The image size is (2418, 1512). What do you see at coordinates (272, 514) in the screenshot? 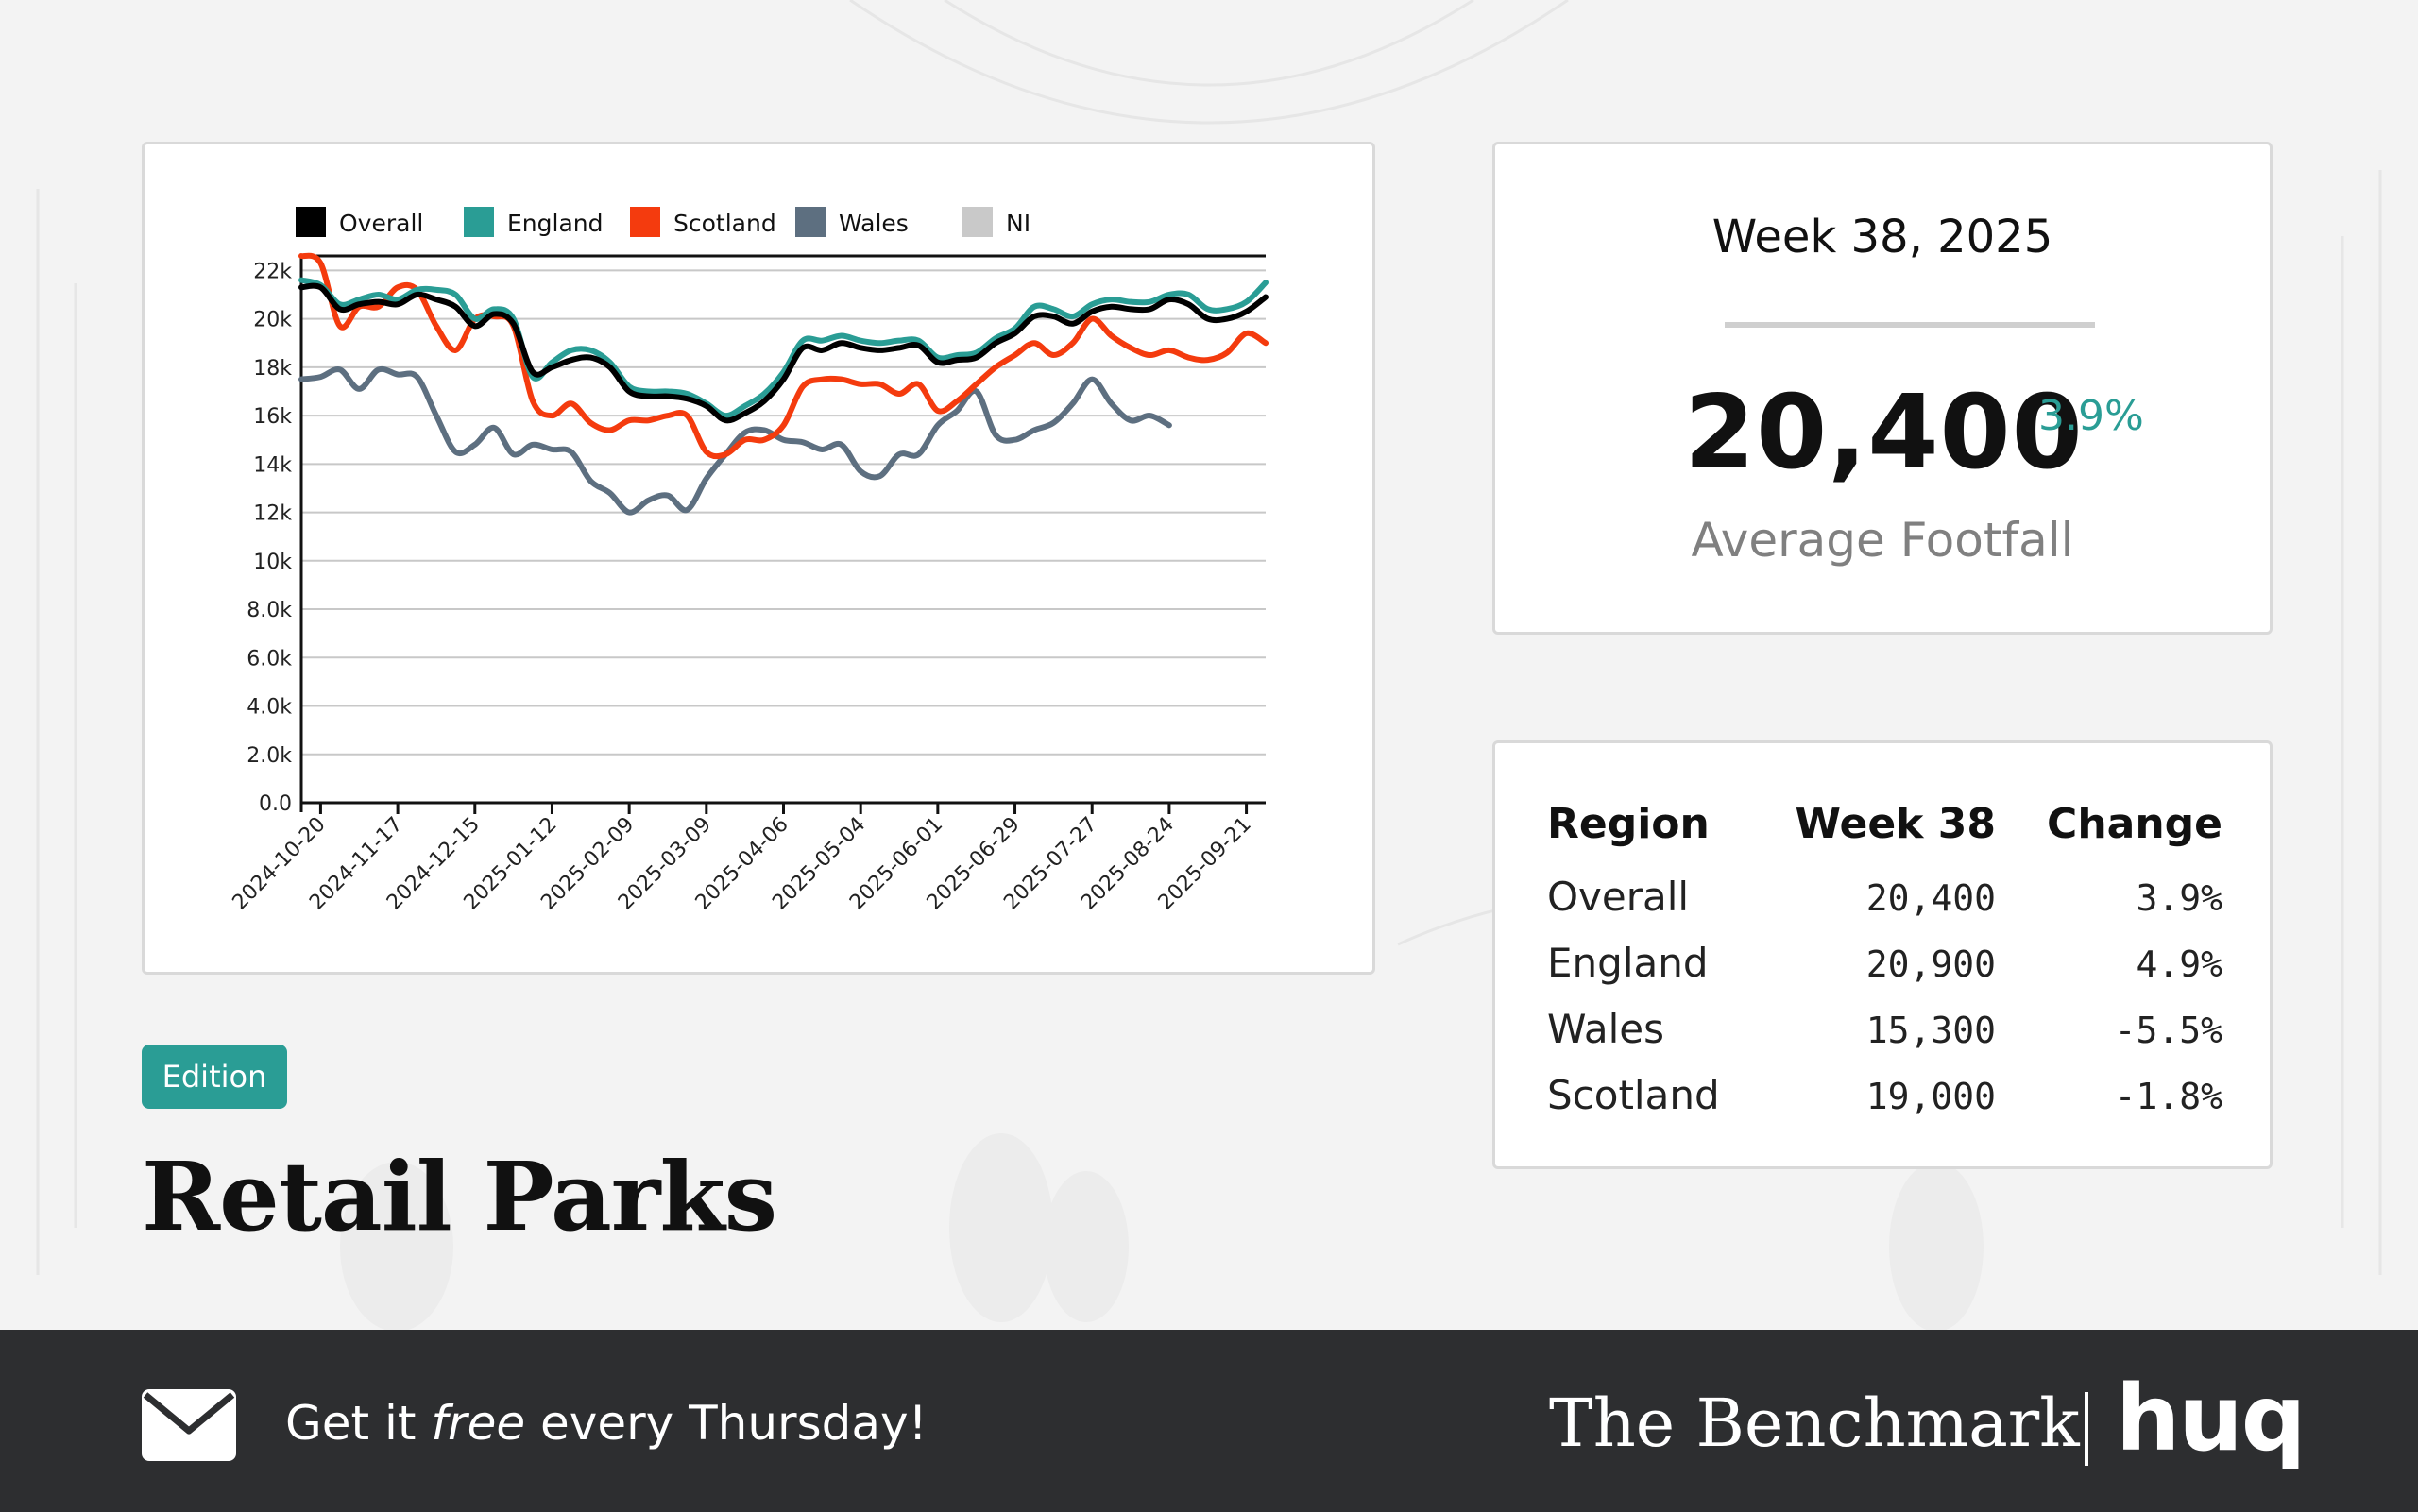
I see `y-tick-label: 12k` at bounding box center [272, 514].